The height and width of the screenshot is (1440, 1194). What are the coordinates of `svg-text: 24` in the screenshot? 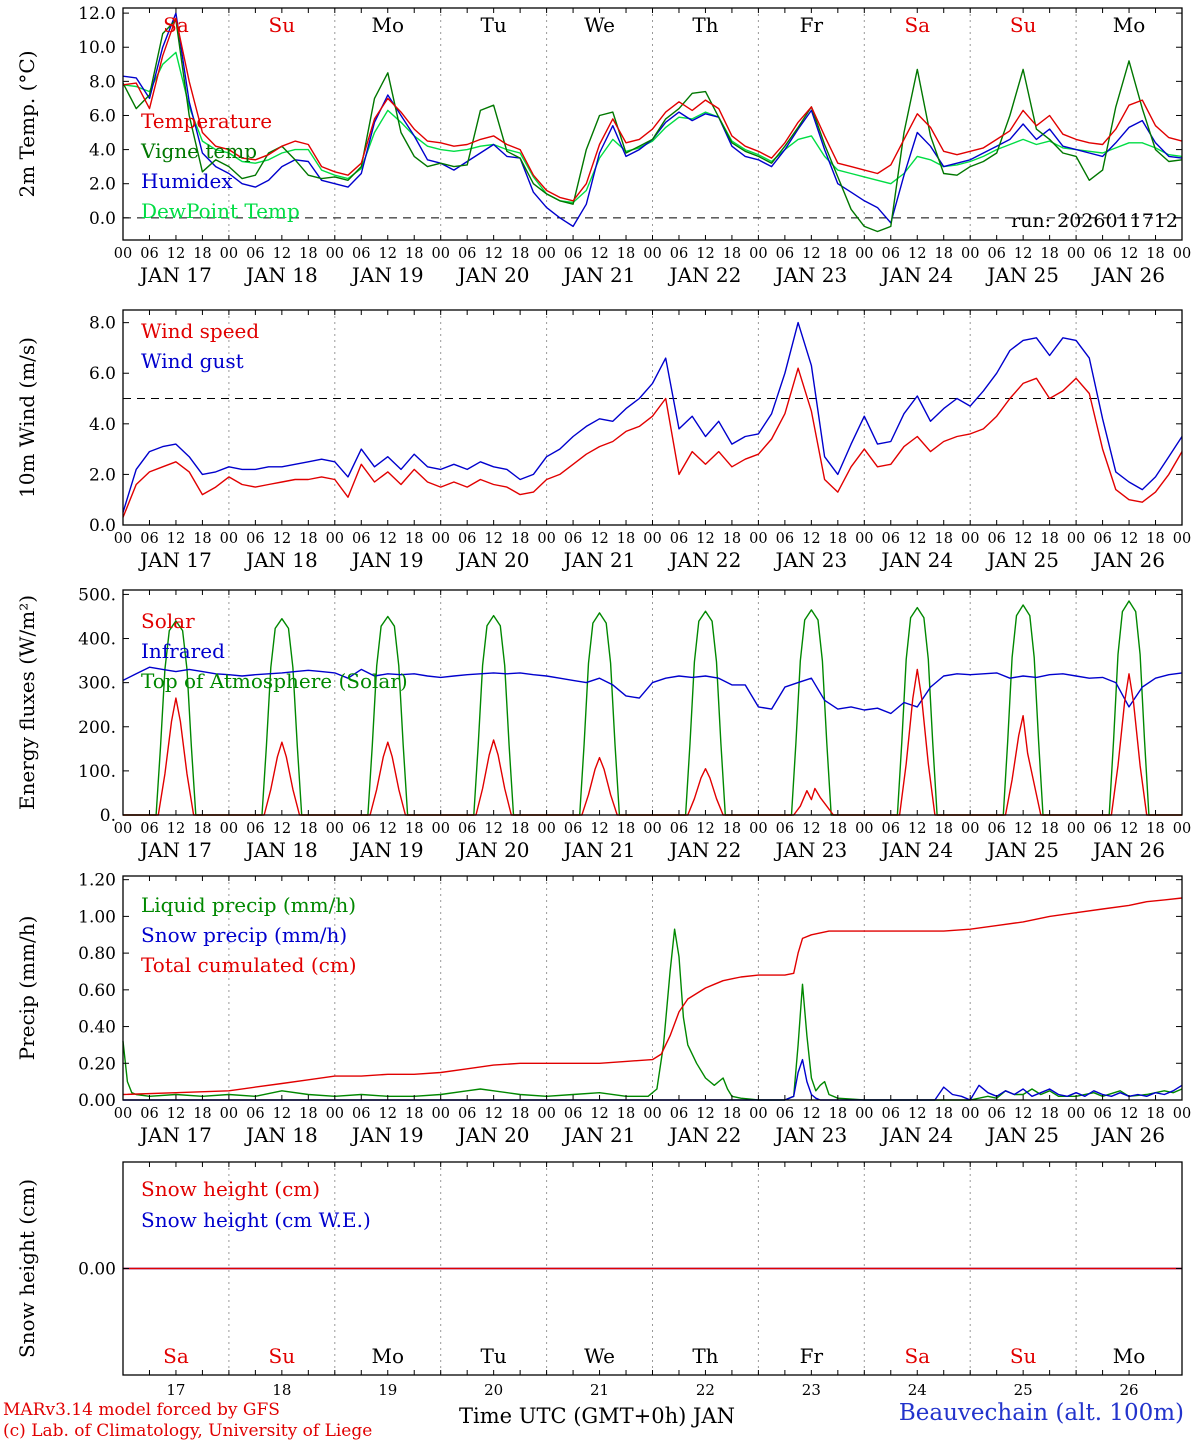 It's located at (917, 1390).